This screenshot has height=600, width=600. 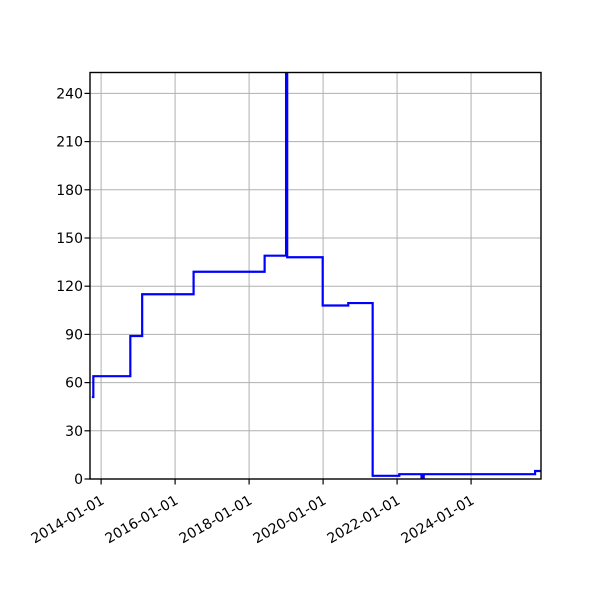 I want to click on x-tick-label: 2024-01-01, so click(x=438, y=520).